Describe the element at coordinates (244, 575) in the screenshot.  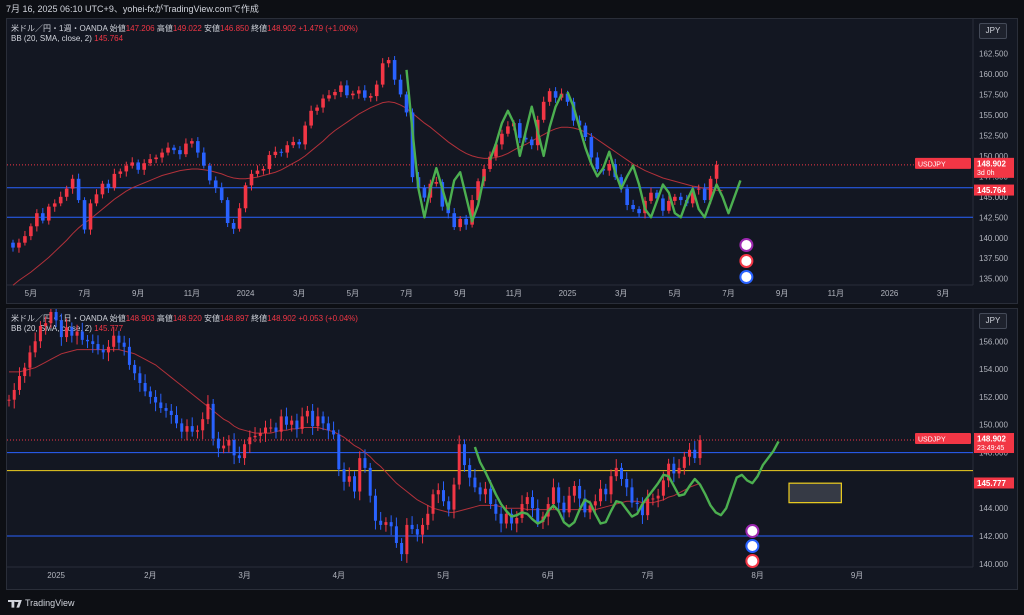
I see `x-tick-label: 3月` at that location.